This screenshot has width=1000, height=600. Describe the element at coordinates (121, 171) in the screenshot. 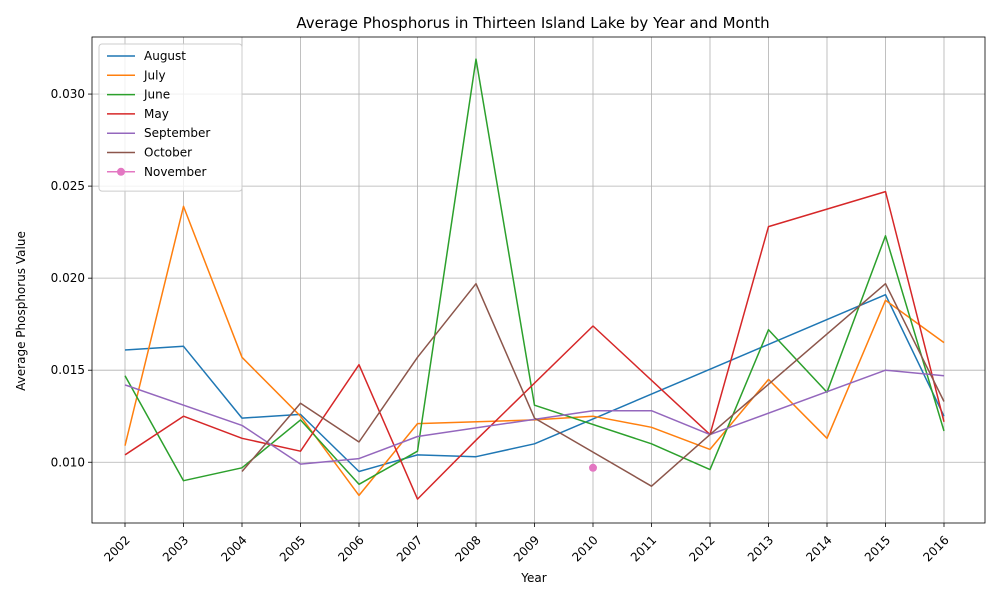

I see `legend-marker-november` at that location.